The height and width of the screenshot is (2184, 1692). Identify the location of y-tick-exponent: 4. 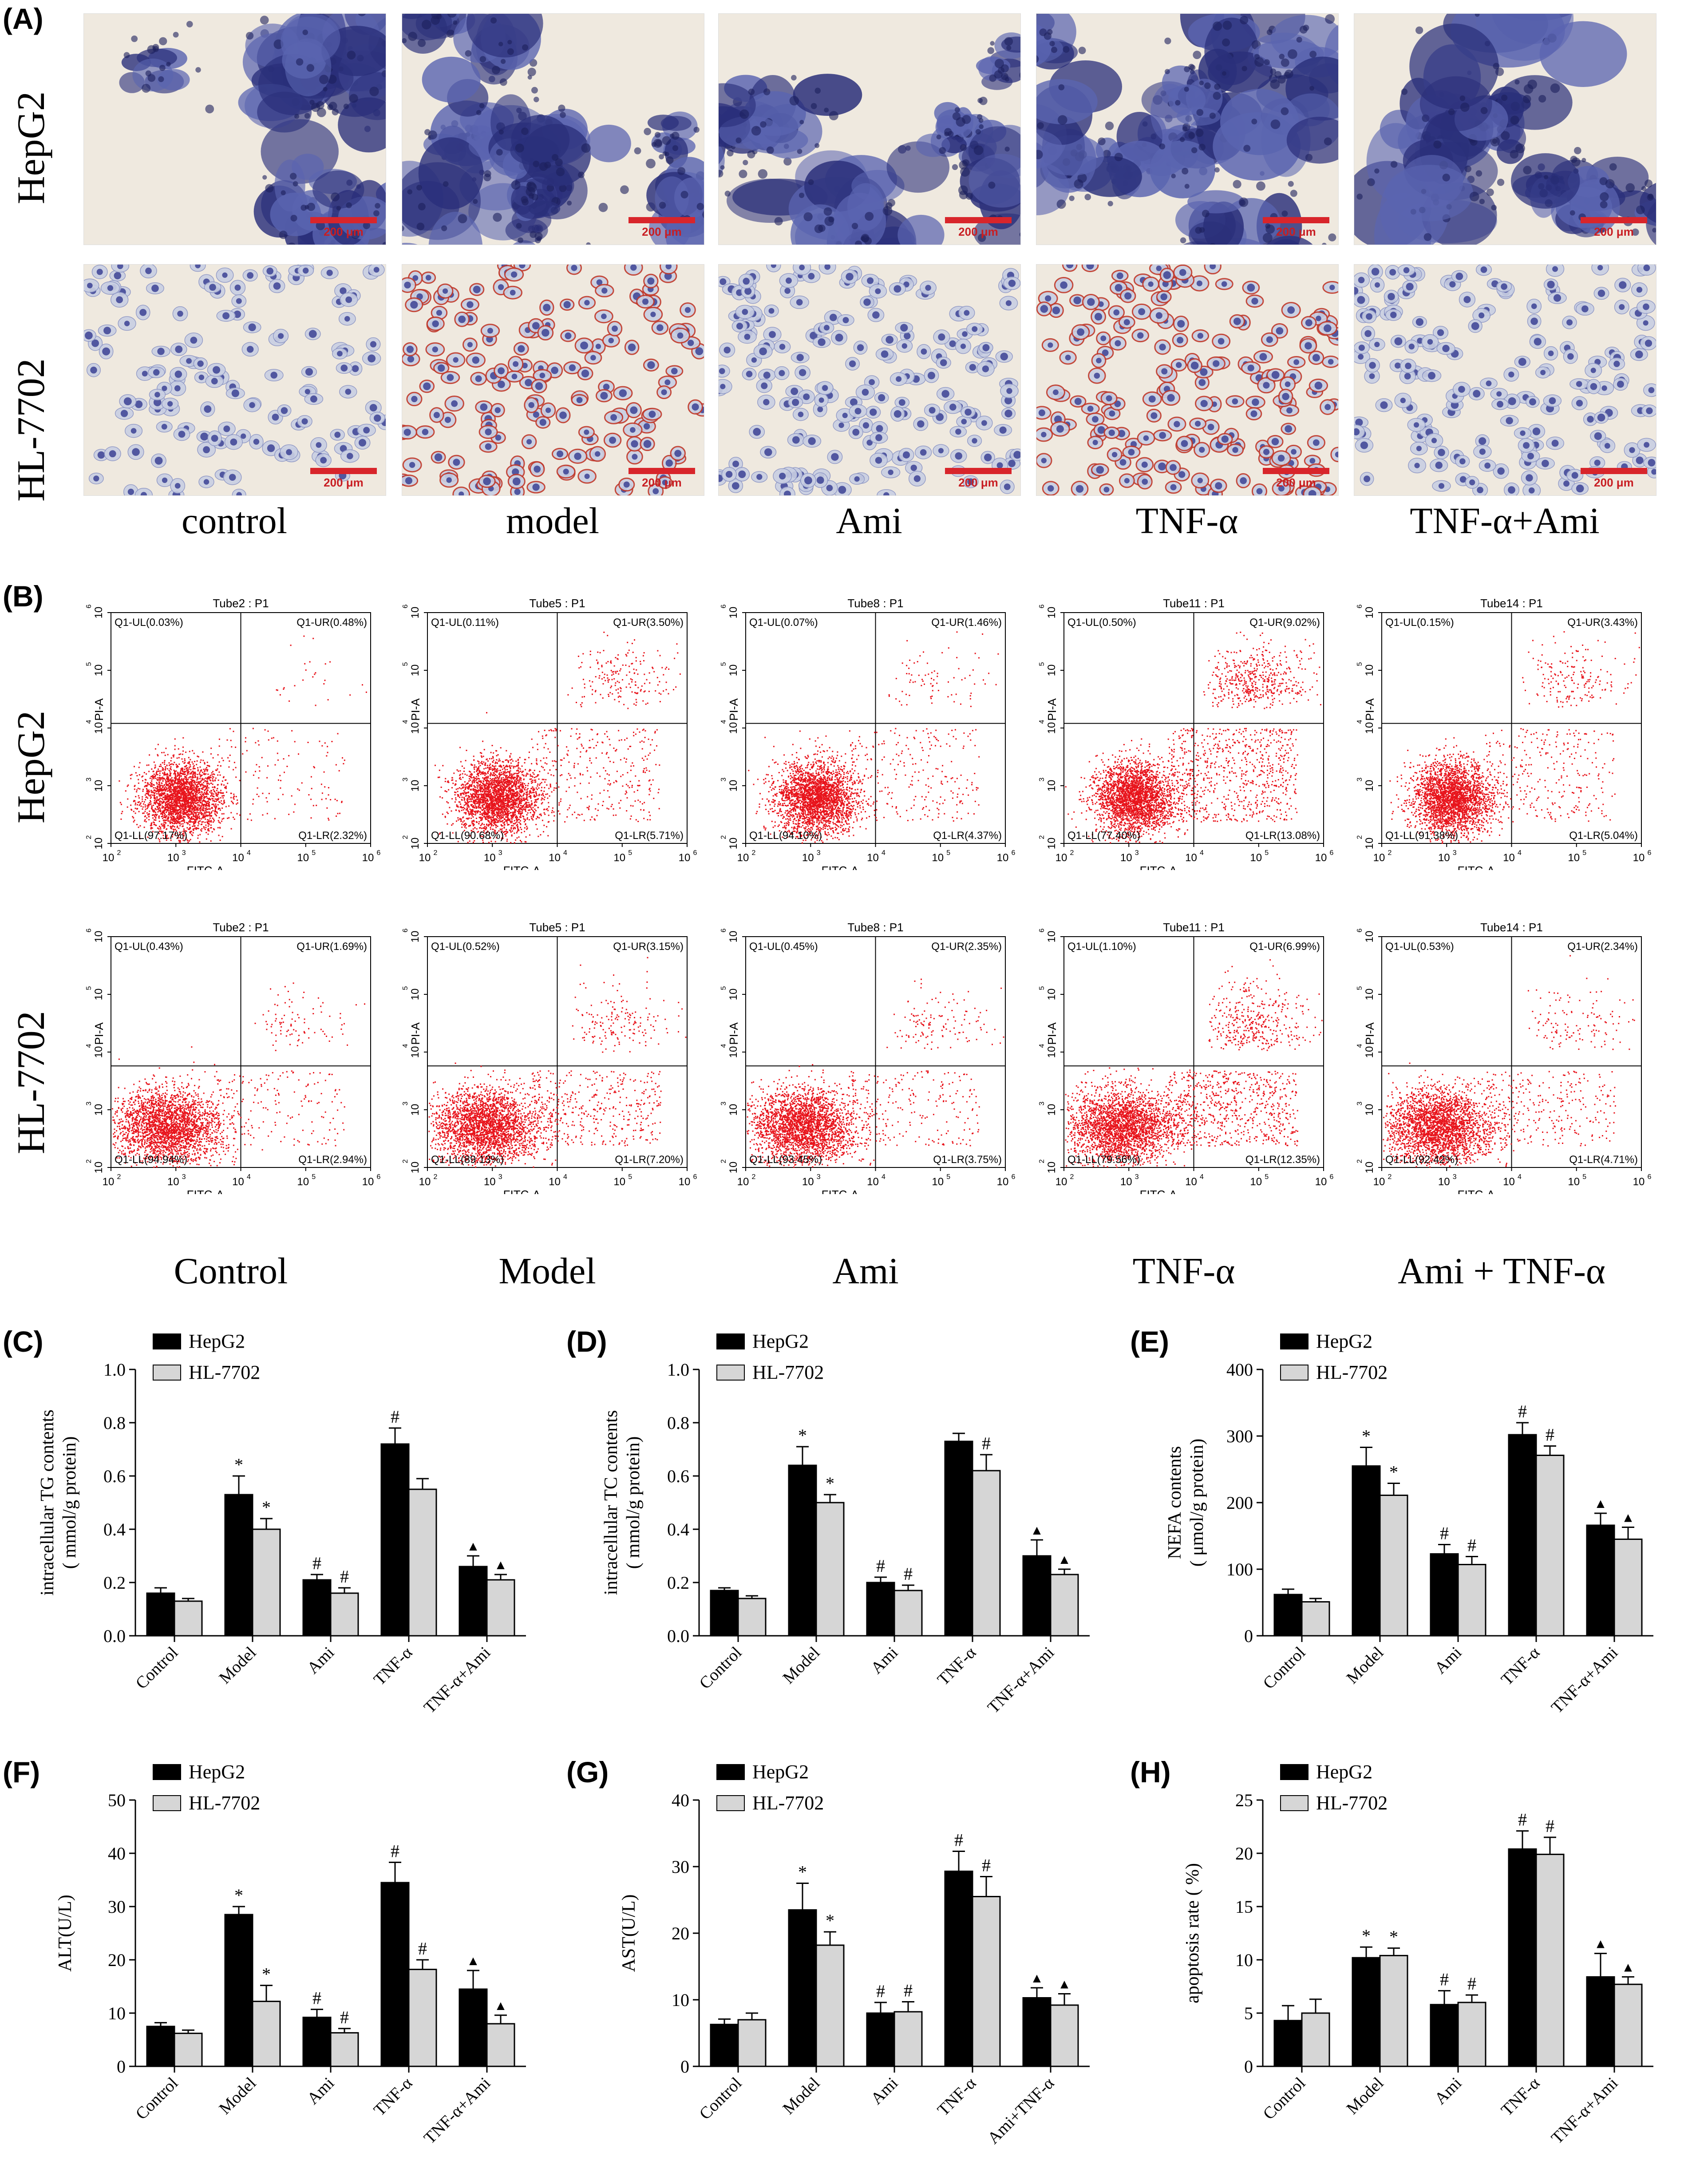
(405, 1046).